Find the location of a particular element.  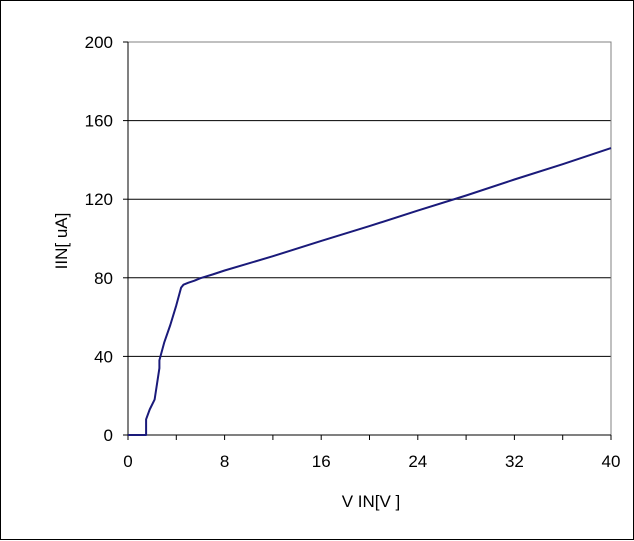

y-tick-label: 80 is located at coordinates (103, 278).